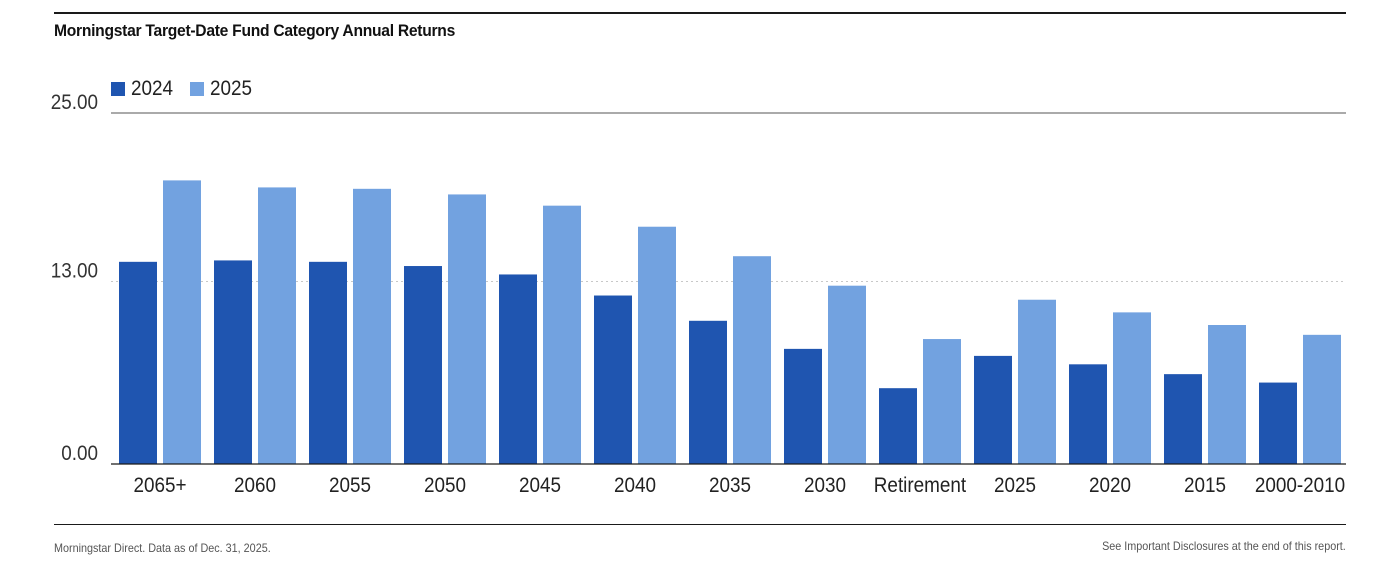 The image size is (1400, 573). I want to click on bar-2024-2030, so click(803, 406).